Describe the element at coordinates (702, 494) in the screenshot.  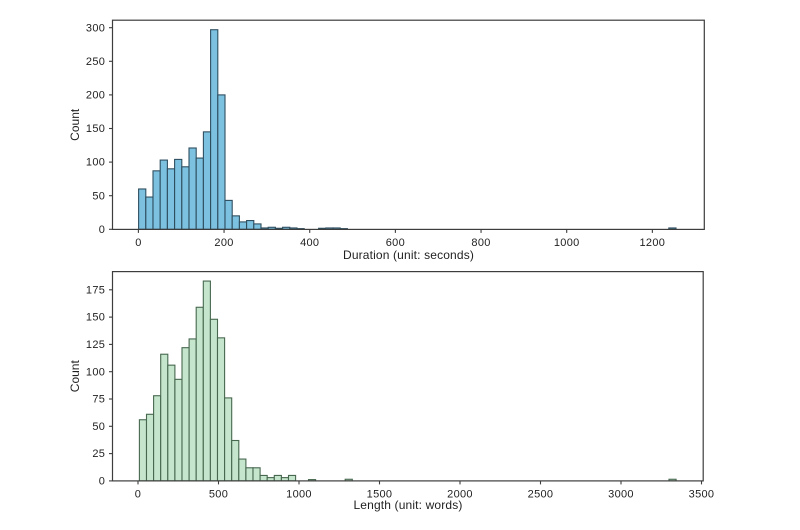
I see `svg-text: 3500` at that location.